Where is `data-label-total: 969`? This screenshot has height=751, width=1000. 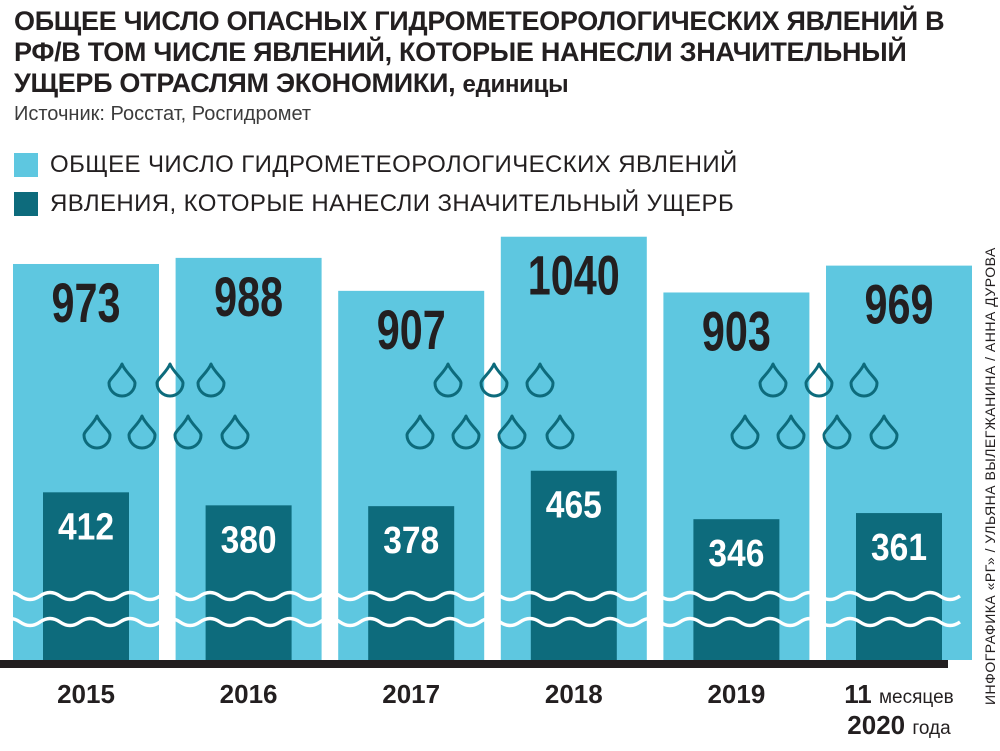 data-label-total: 969 is located at coordinates (899, 304).